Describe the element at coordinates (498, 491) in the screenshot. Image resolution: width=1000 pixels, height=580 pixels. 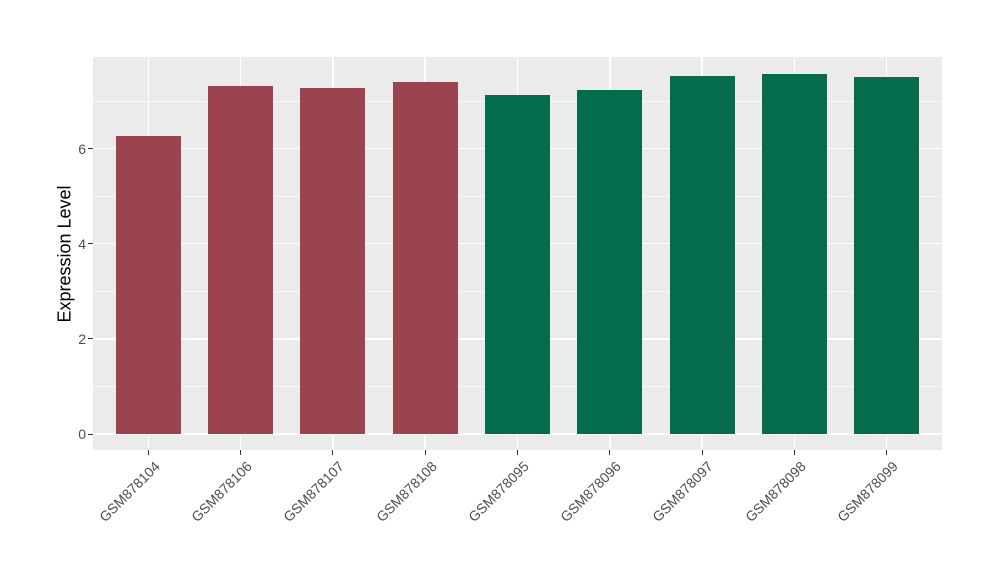
I see `x-tick-label: GSM878095` at that location.